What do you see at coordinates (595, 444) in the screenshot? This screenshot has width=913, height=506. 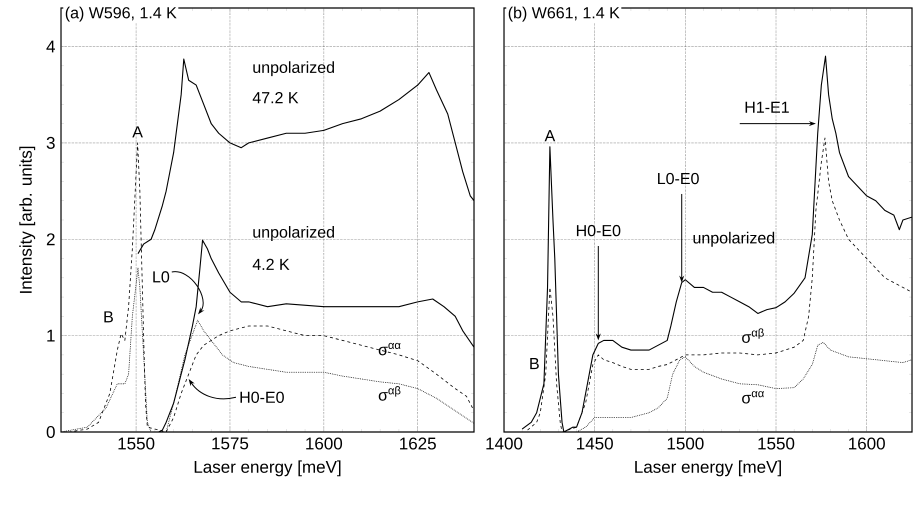 I see `x-tick-label: 1450` at bounding box center [595, 444].